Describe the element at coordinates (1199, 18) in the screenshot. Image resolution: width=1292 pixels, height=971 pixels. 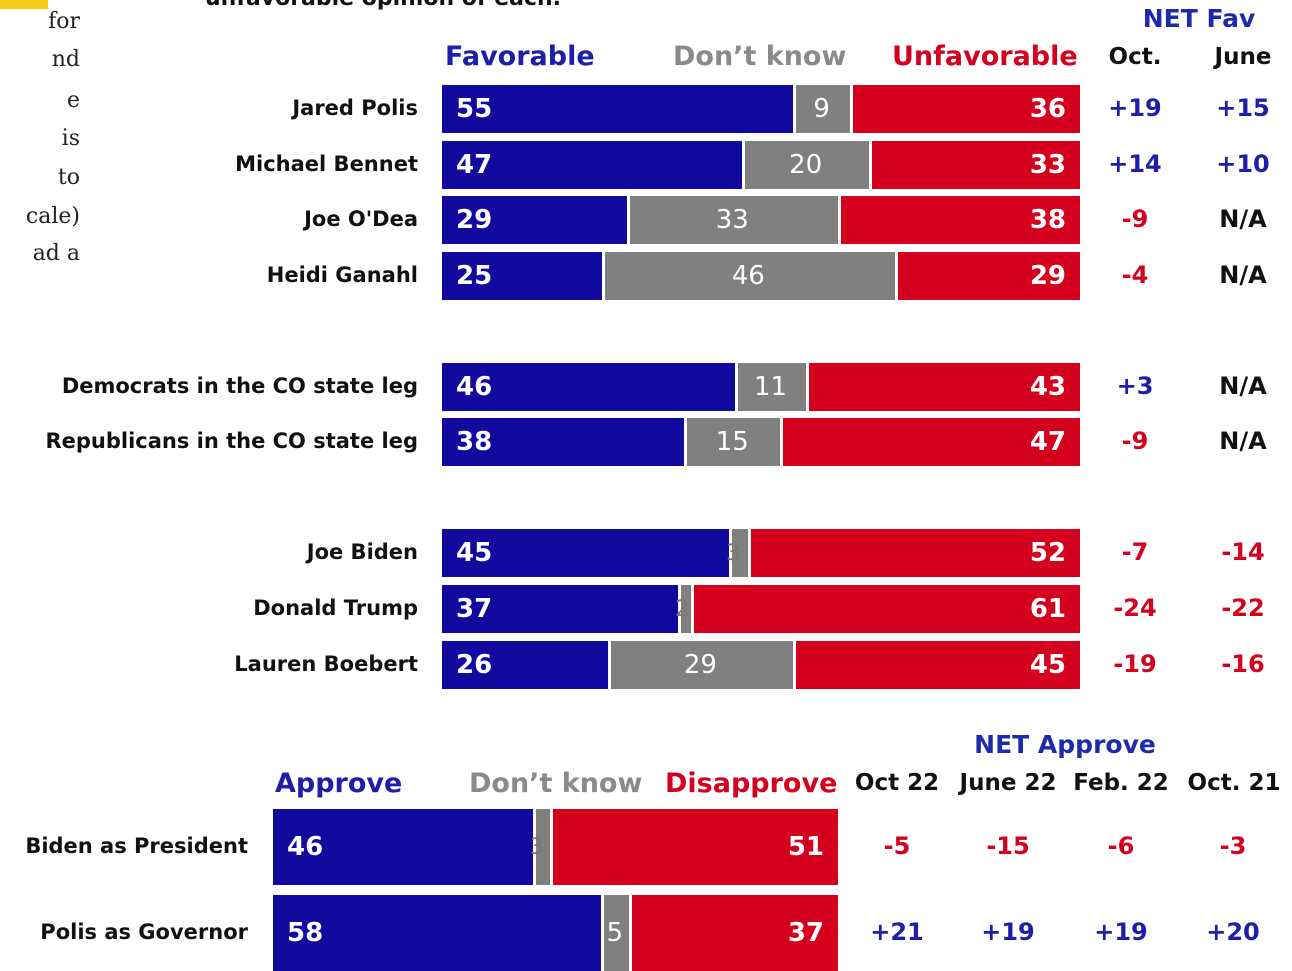
I see `net-fav-title: NET Fav` at that location.